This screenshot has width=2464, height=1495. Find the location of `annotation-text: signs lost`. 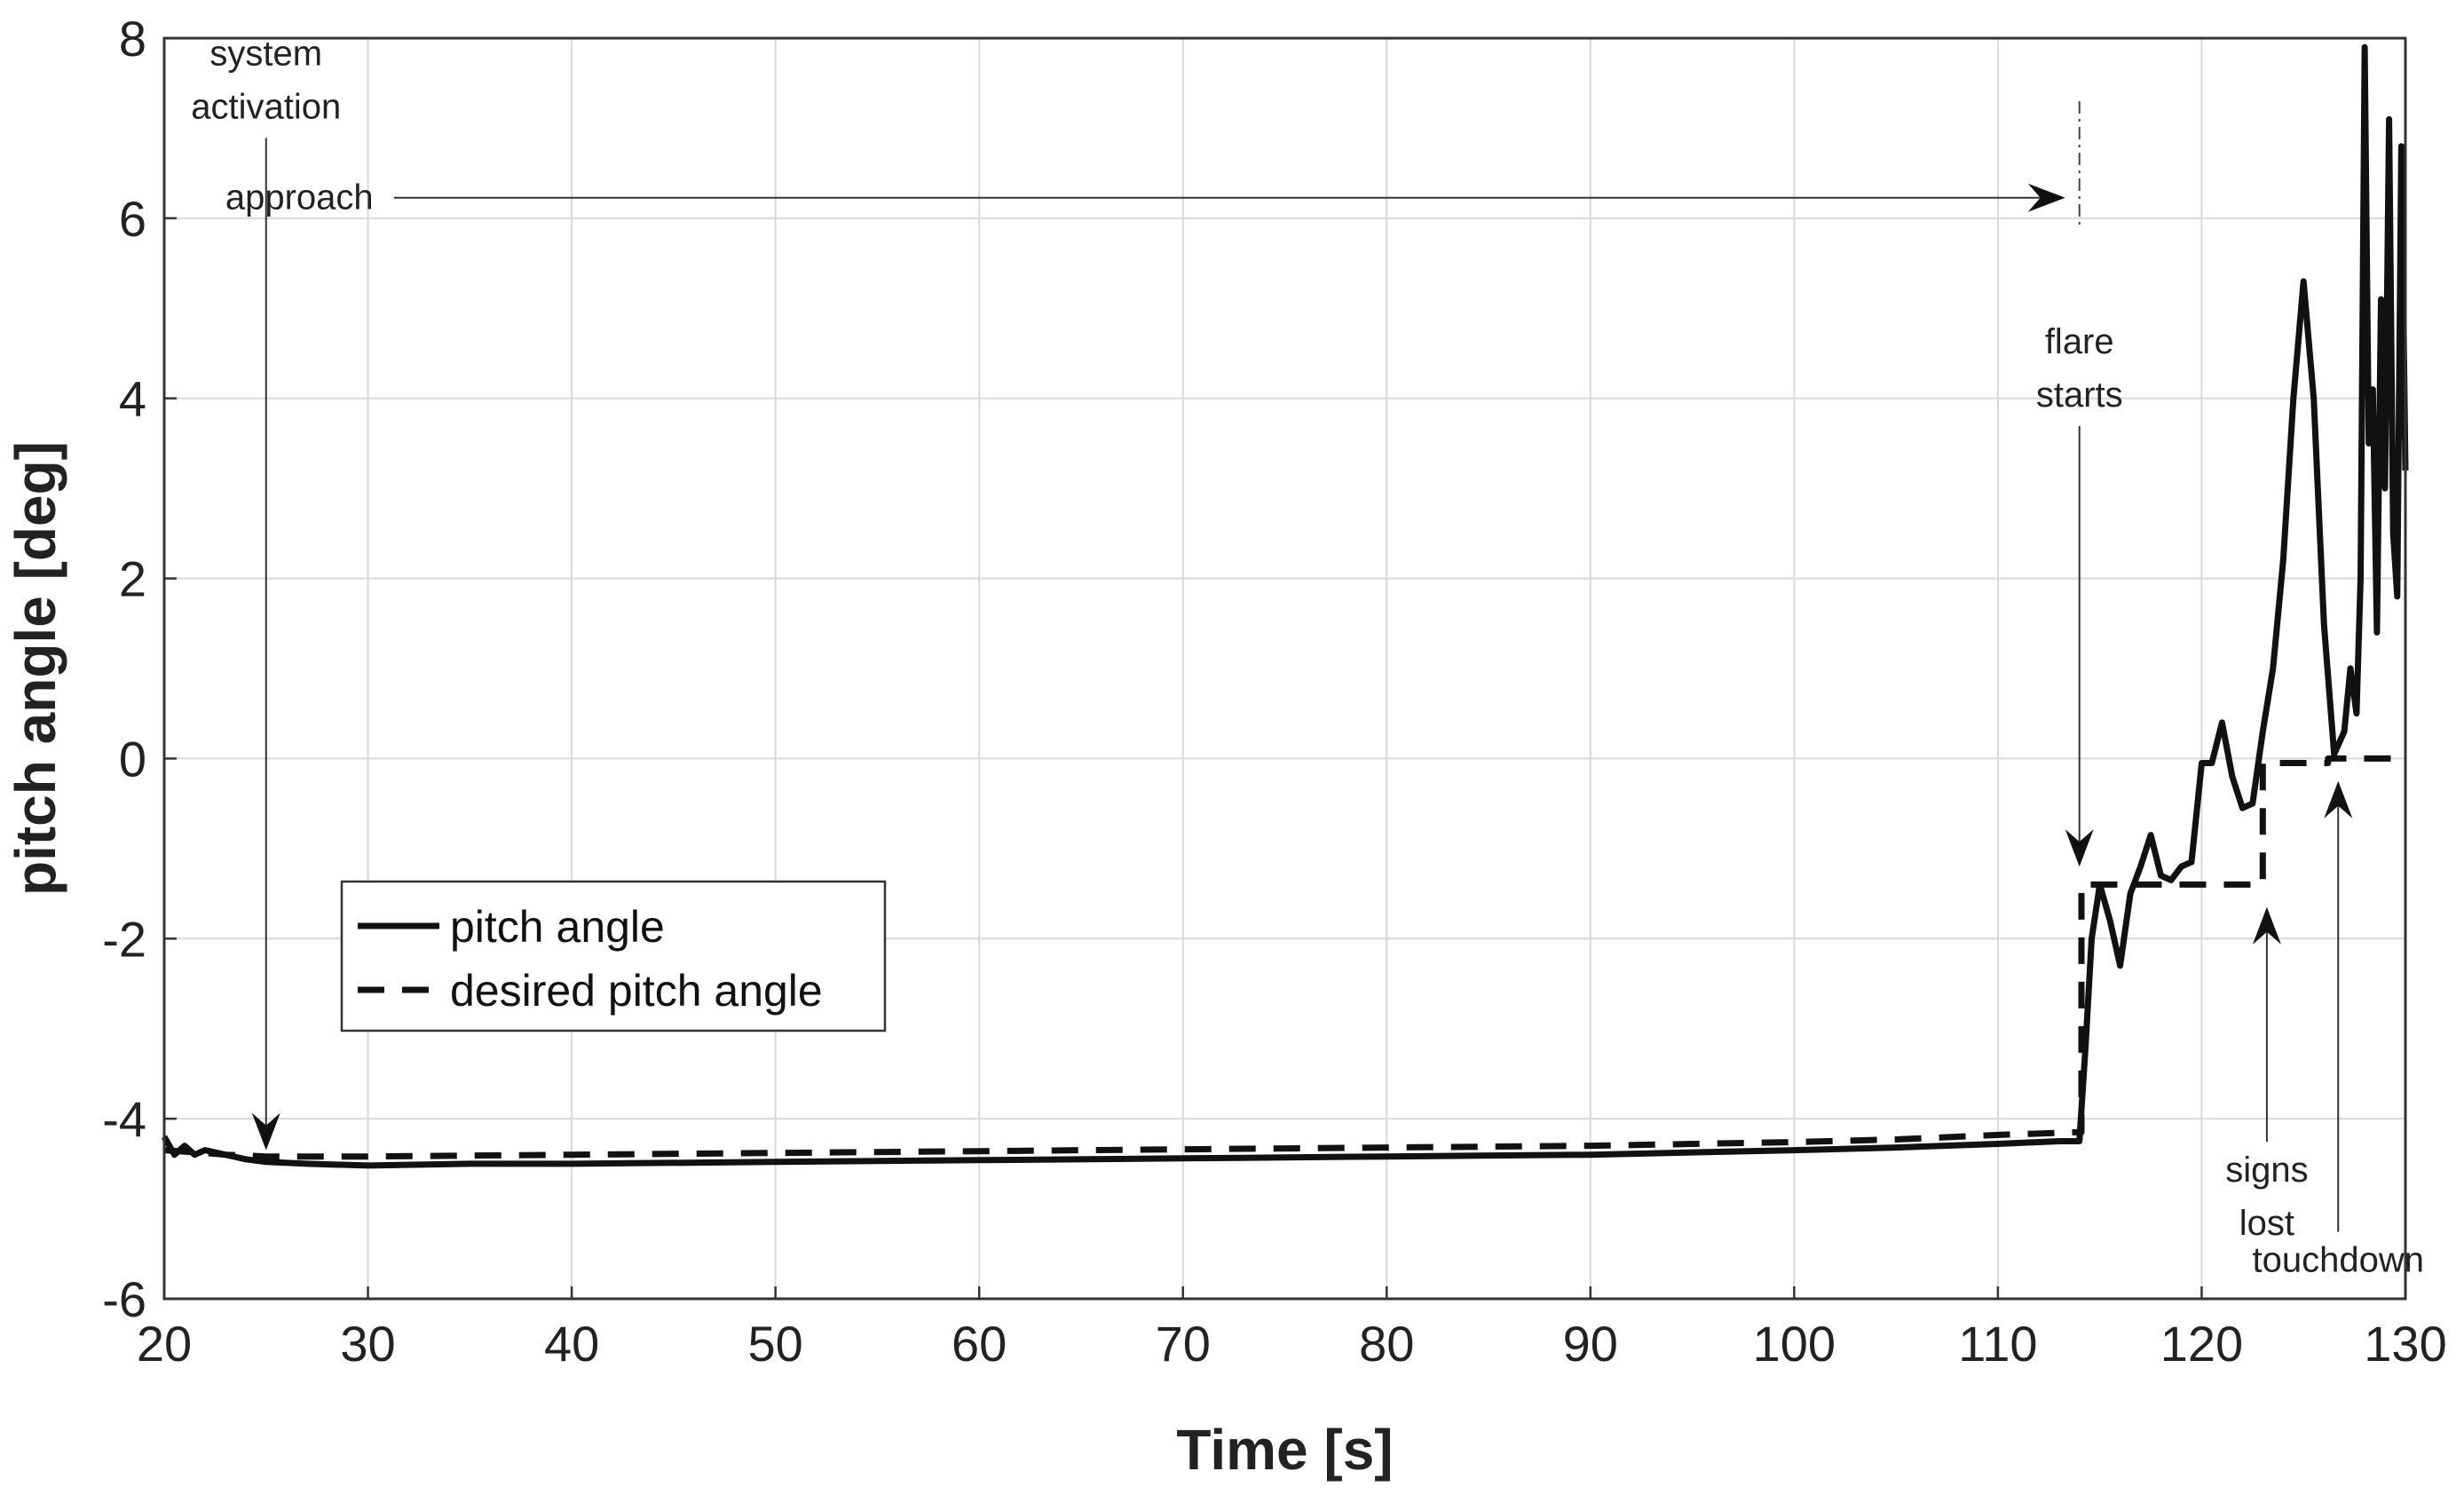

annotation-text: signs lost is located at coordinates (2266, 1197).